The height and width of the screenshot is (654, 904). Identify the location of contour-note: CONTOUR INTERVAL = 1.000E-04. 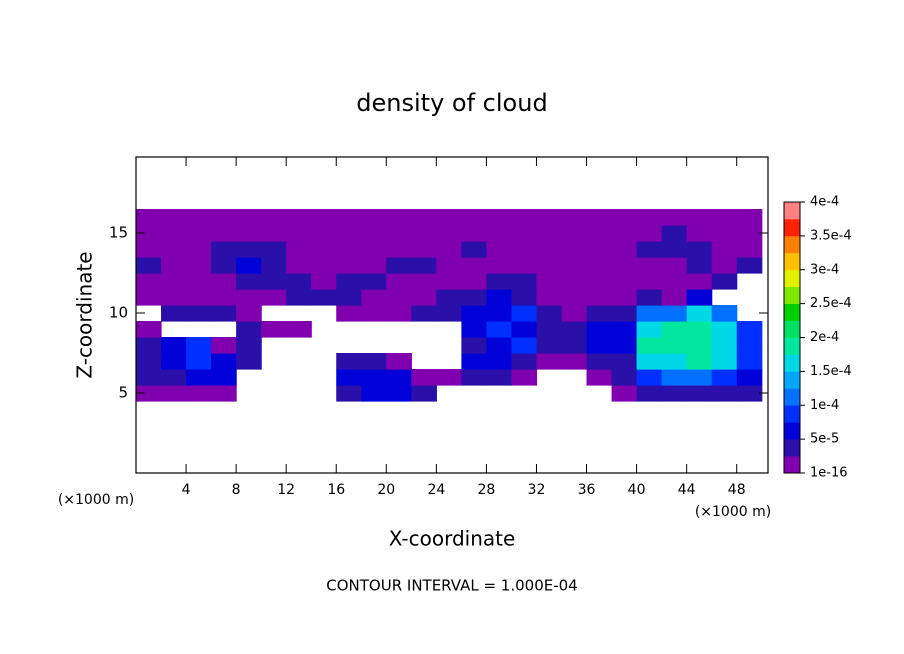
(451, 586).